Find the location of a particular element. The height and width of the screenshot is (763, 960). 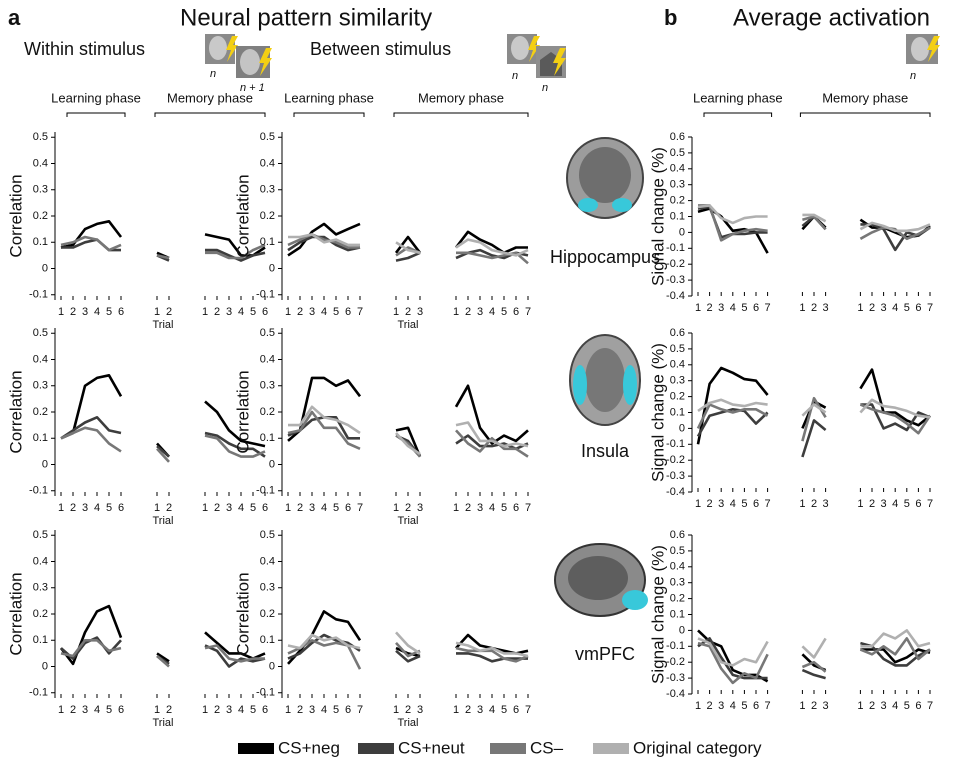

legend-label: CS+neut is located at coordinates (431, 747).